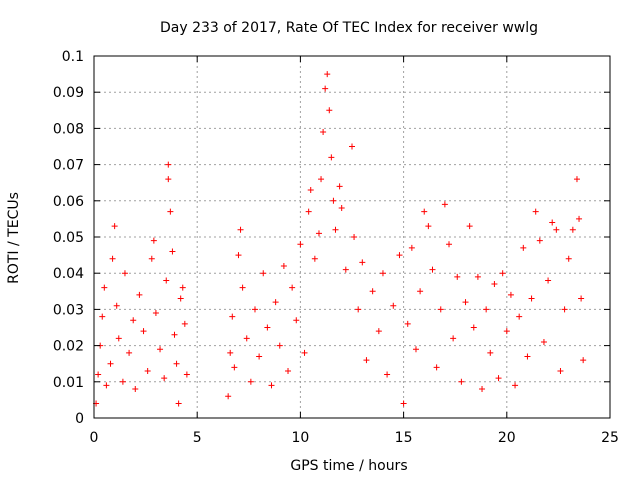 The height and width of the screenshot is (480, 640). What do you see at coordinates (68, 383) in the screenshot?
I see `y-tick-label: 0.01` at bounding box center [68, 383].